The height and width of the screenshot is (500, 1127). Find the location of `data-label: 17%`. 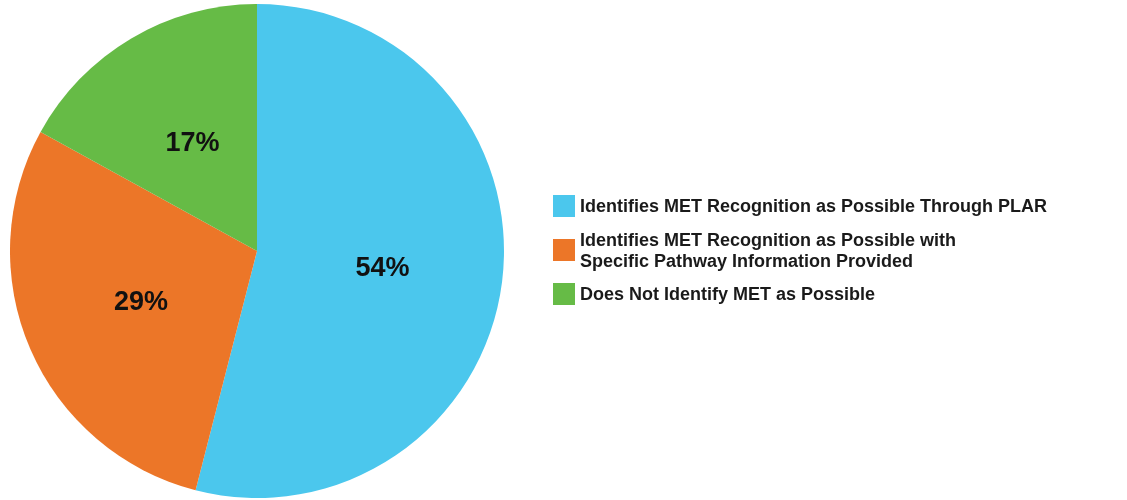

data-label: 17% is located at coordinates (192, 142).